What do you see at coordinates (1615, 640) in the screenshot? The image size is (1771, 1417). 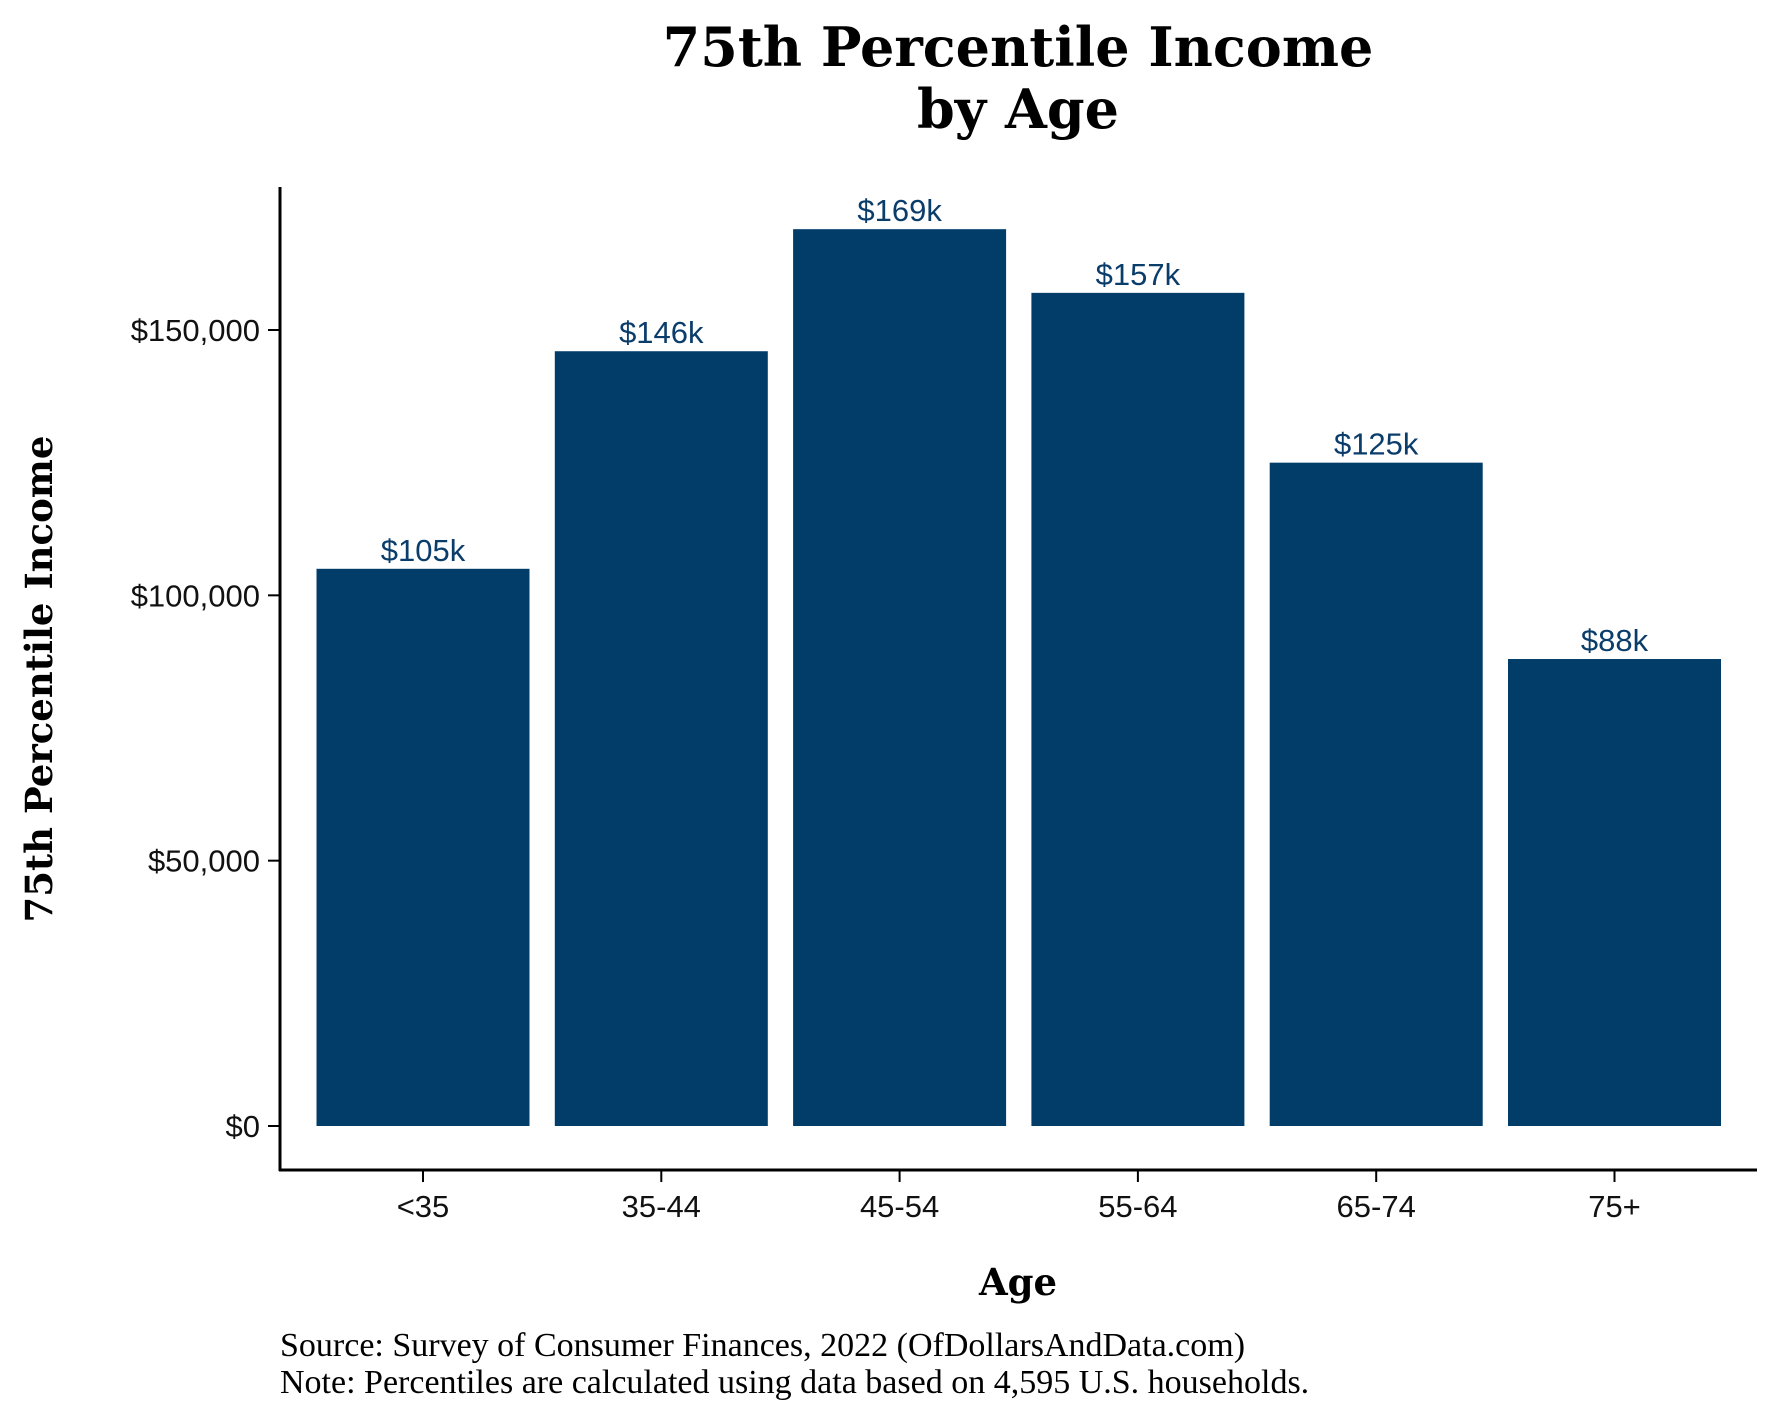 I see `data-label: $88k` at bounding box center [1615, 640].